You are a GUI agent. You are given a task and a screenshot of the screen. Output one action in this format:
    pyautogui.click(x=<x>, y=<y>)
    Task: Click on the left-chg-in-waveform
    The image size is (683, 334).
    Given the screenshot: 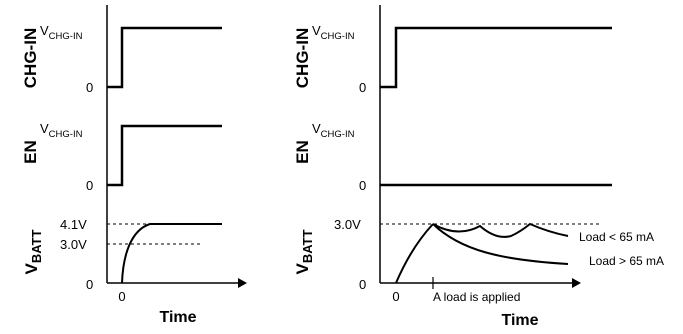 What is the action you would take?
    pyautogui.click(x=164, y=57)
    